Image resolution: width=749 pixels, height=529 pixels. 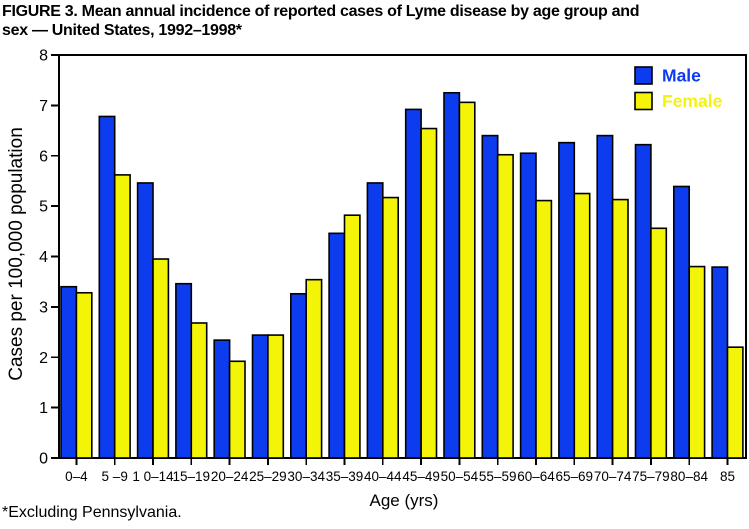 What do you see at coordinates (43, 408) in the screenshot?
I see `y-tick-label: 1` at bounding box center [43, 408].